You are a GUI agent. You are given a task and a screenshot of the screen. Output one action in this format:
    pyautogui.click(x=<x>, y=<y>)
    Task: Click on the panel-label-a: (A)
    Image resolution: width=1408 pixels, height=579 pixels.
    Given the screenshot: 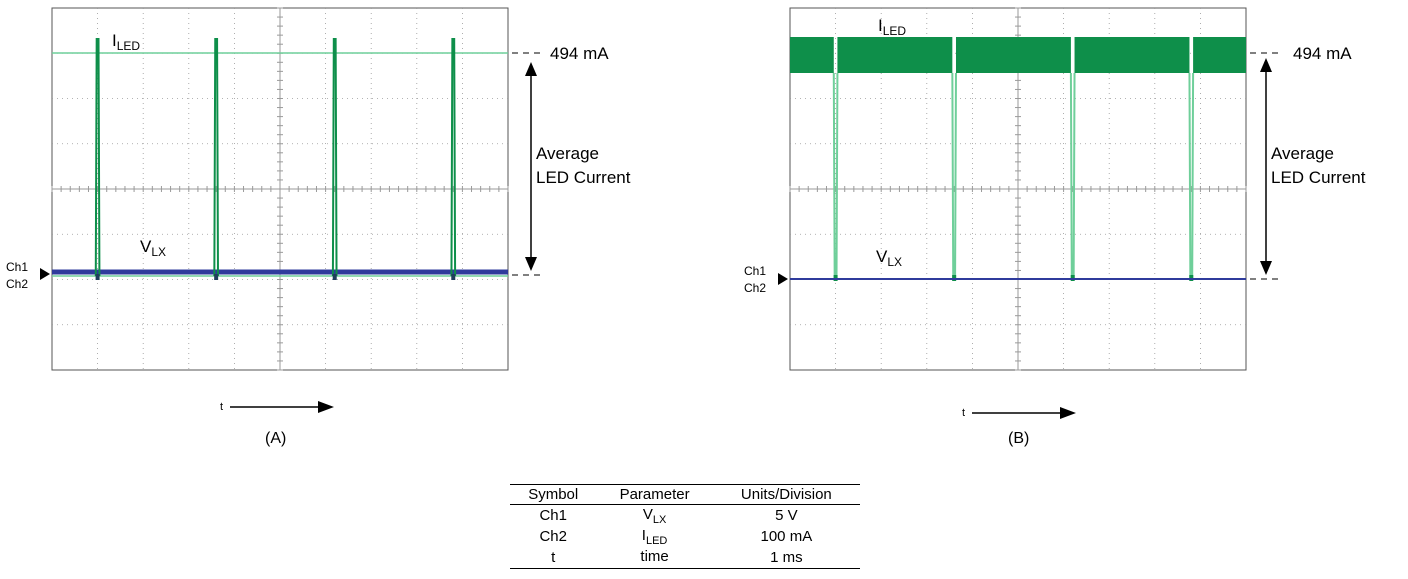 What is the action you would take?
    pyautogui.click(x=275, y=438)
    